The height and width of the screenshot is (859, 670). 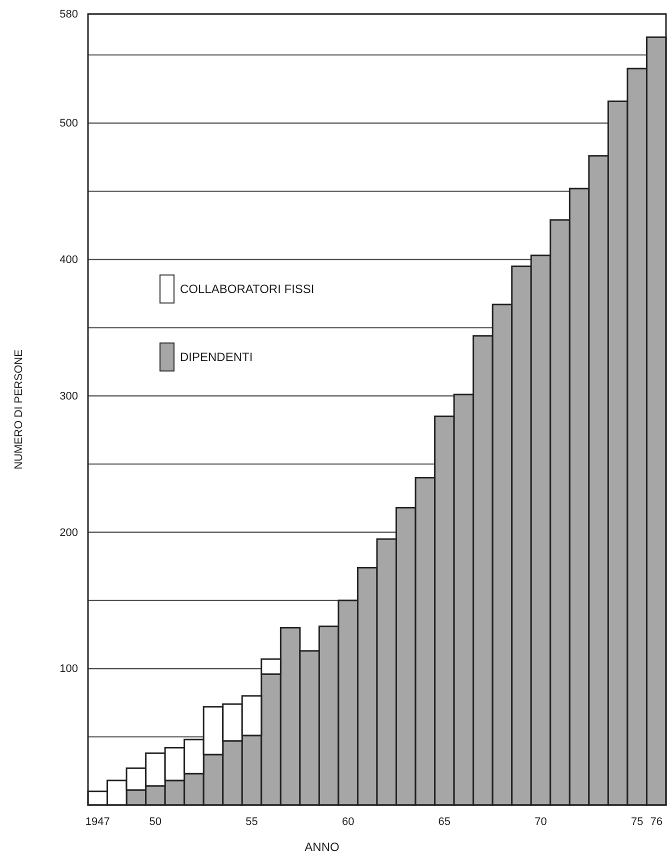 What do you see at coordinates (69, 124) in the screenshot?
I see `y-tick-label: 500` at bounding box center [69, 124].